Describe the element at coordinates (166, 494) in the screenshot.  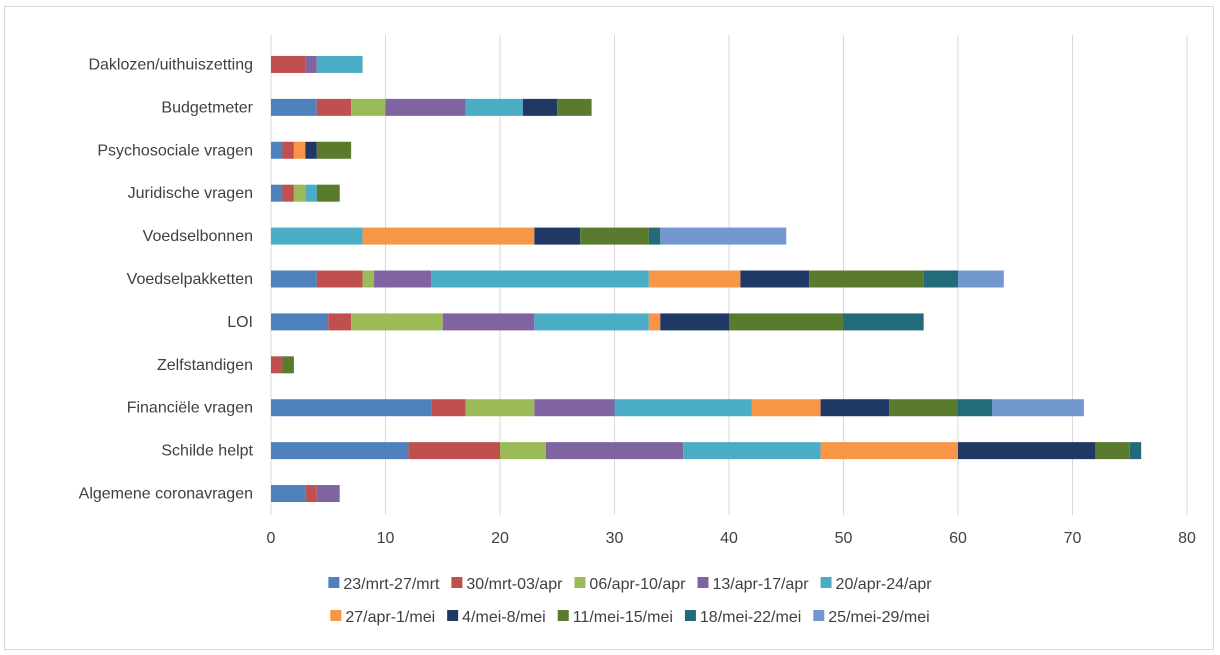
I see `category-label: Algemene coronavragen` at that location.